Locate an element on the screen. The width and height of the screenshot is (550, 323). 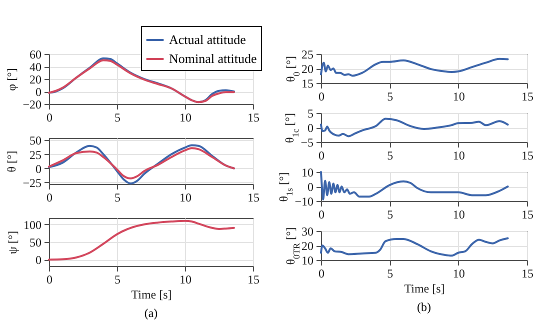
y-tick-label: −10 is located at coordinates (304, 201).